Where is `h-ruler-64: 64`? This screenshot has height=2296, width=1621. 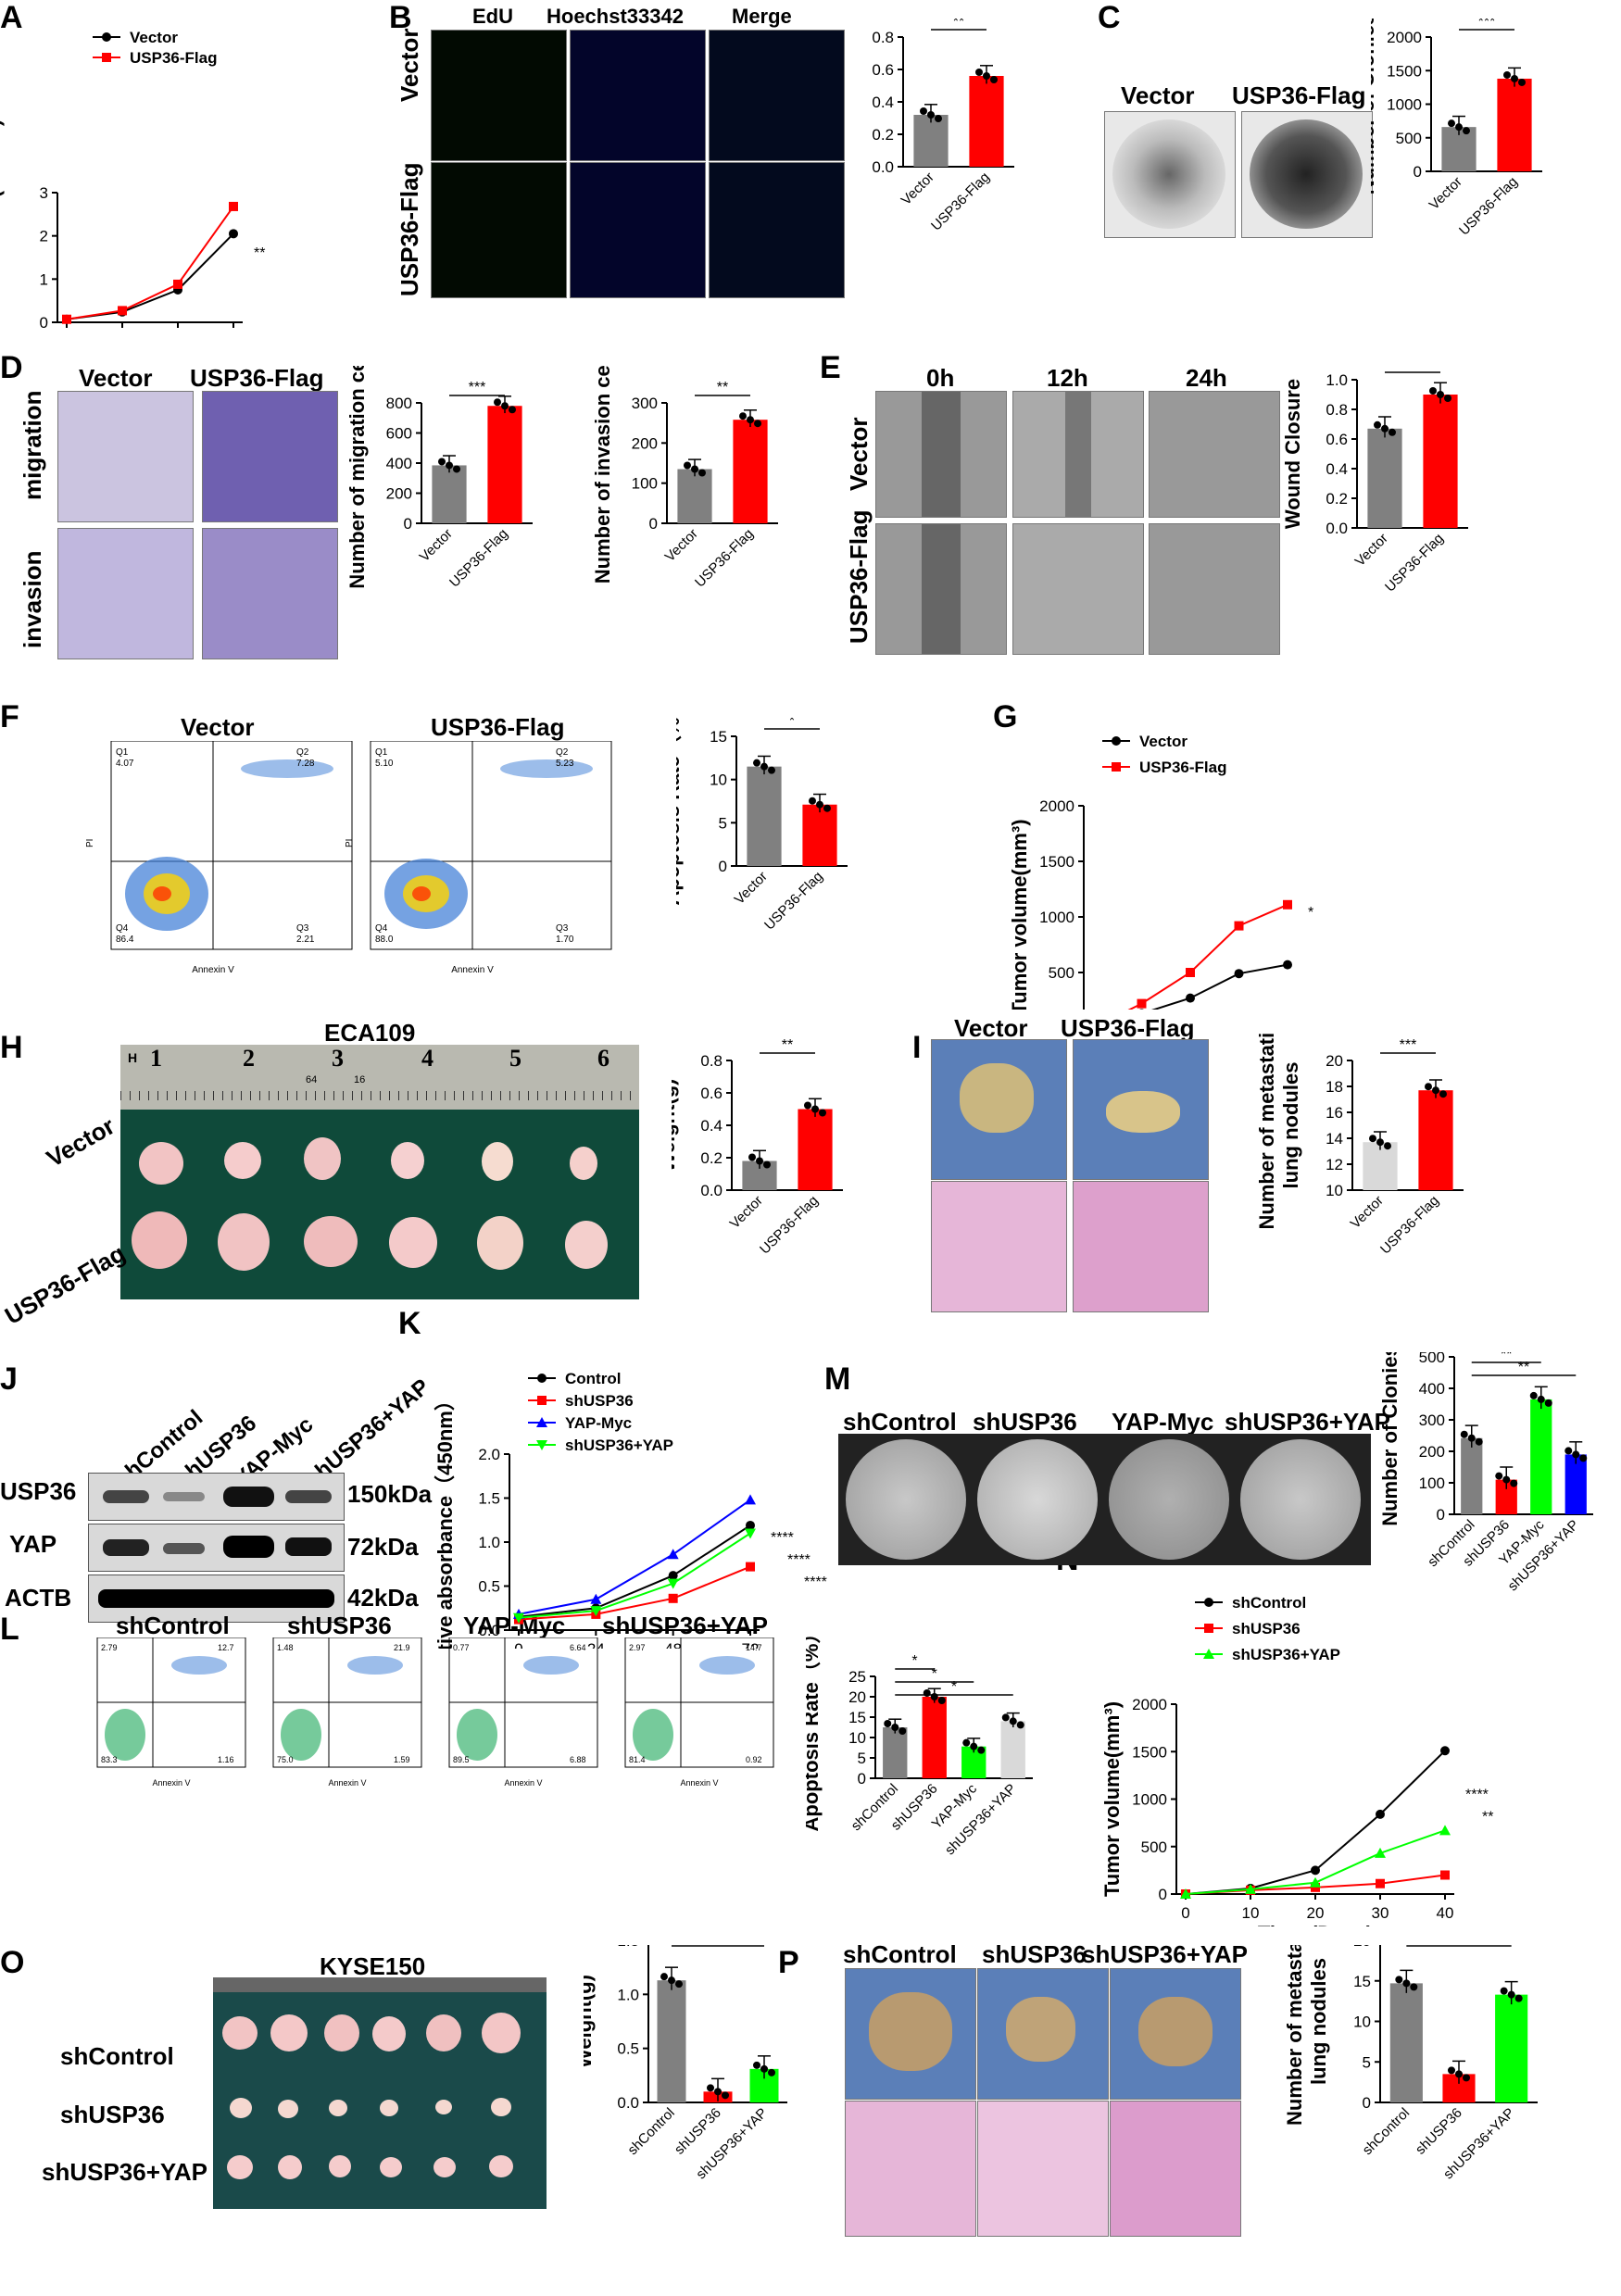
h-ruler-64: 64 is located at coordinates (312, 1079).